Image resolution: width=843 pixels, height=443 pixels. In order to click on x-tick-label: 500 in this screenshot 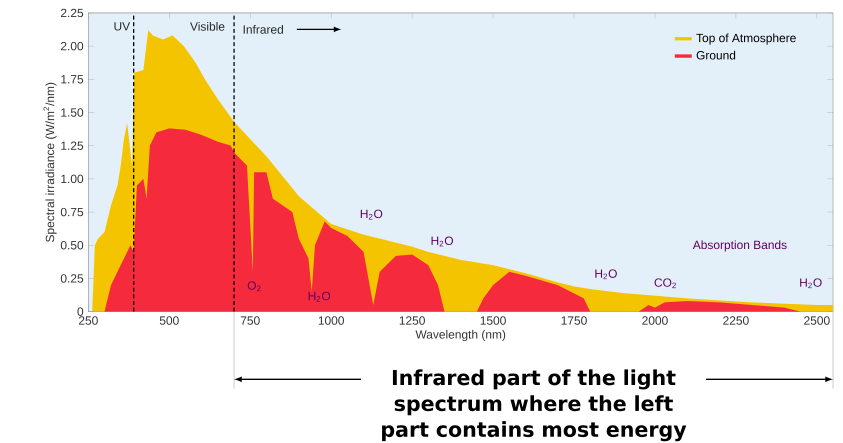, I will do `click(169, 320)`.